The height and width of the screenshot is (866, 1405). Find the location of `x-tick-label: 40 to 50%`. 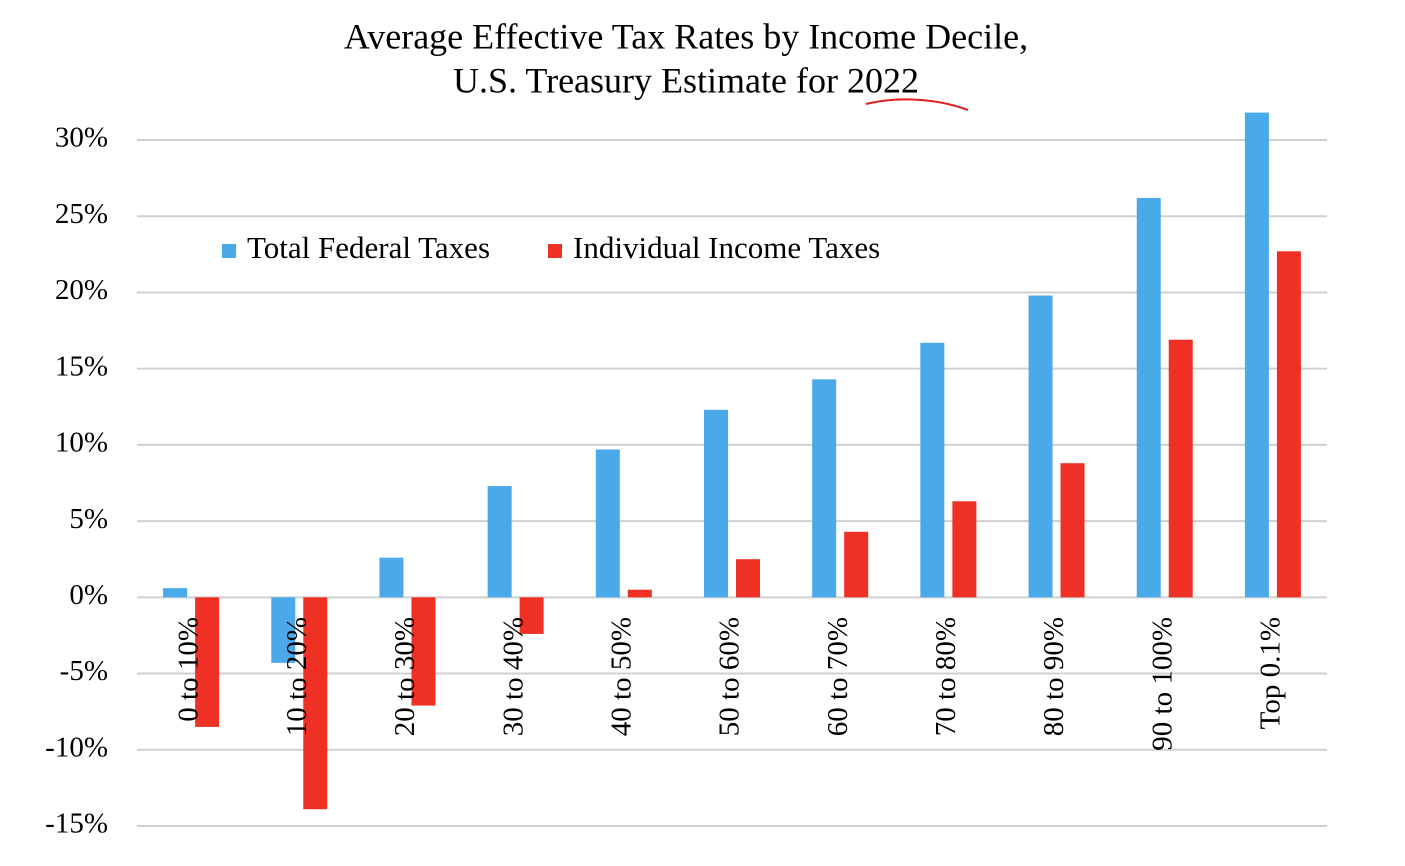

x-tick-label: 40 to 50% is located at coordinates (621, 676).